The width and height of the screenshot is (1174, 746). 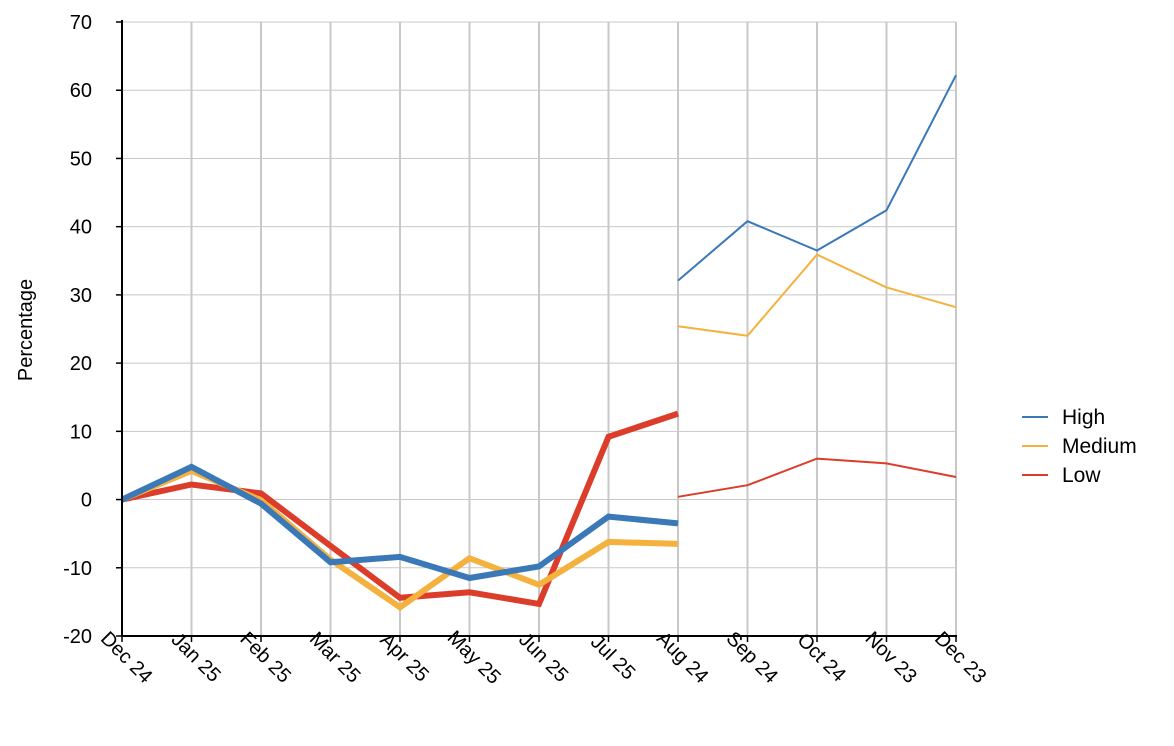 I want to click on x-tick-label-6: Jun 25, so click(x=543, y=658).